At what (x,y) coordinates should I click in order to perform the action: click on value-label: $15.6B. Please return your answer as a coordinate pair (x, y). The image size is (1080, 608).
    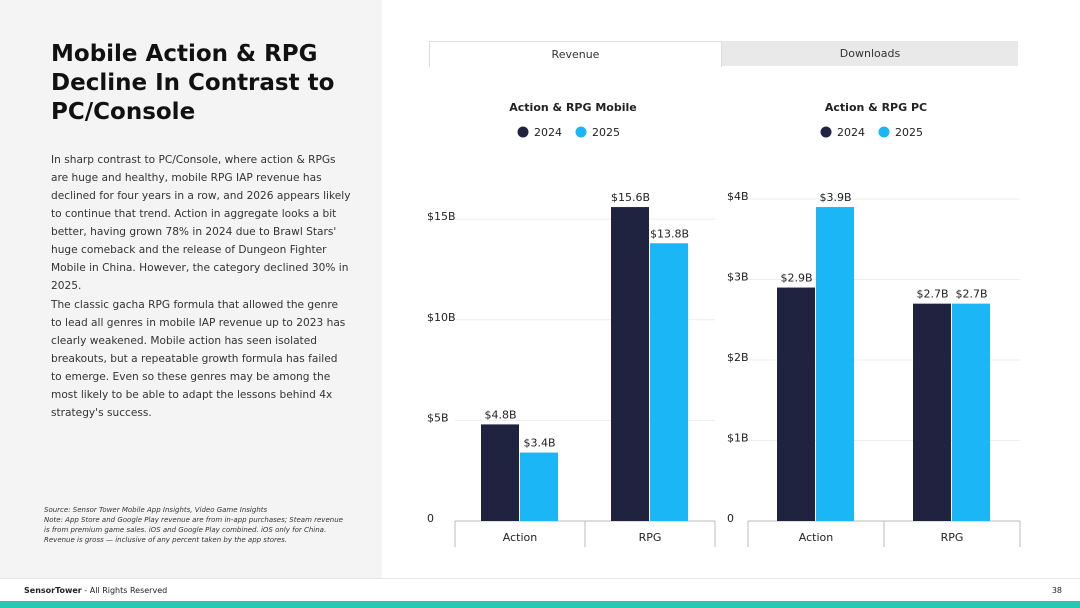
    Looking at the image, I should click on (630, 197).